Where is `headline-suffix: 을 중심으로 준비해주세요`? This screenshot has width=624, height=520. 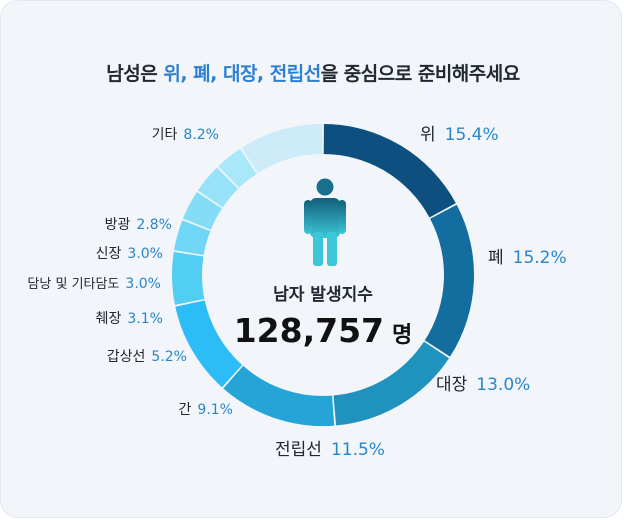 headline-suffix: 을 중심으로 준비해주세요 is located at coordinates (420, 74).